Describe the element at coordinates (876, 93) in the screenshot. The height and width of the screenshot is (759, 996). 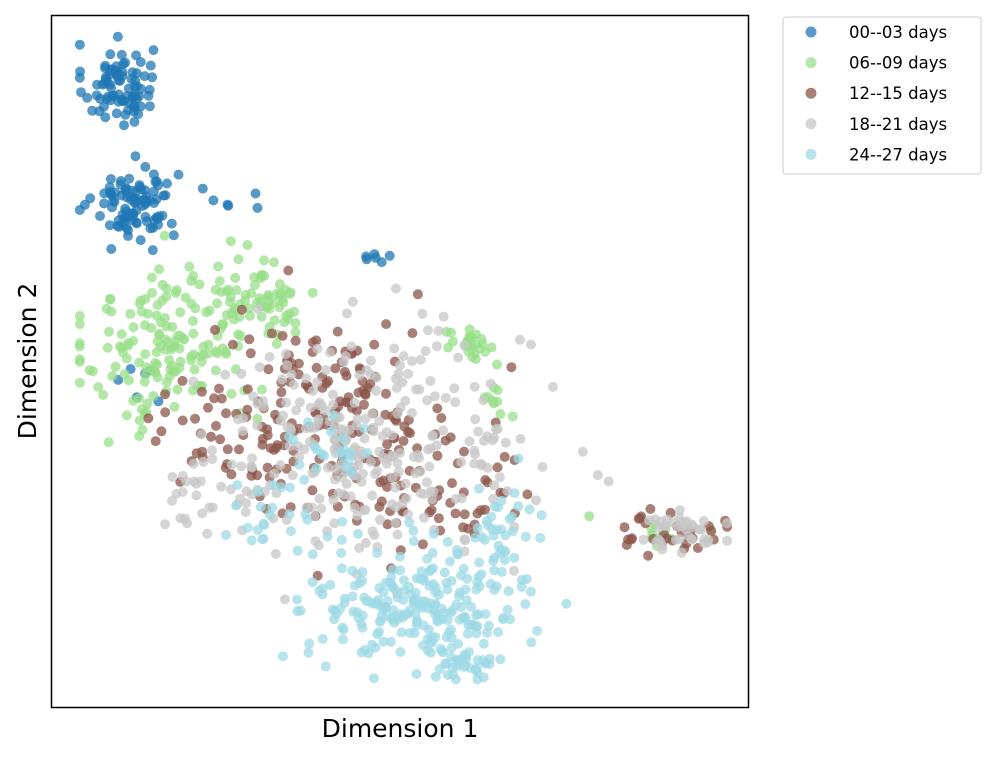
I see `legend-item: 12--15 days` at that location.